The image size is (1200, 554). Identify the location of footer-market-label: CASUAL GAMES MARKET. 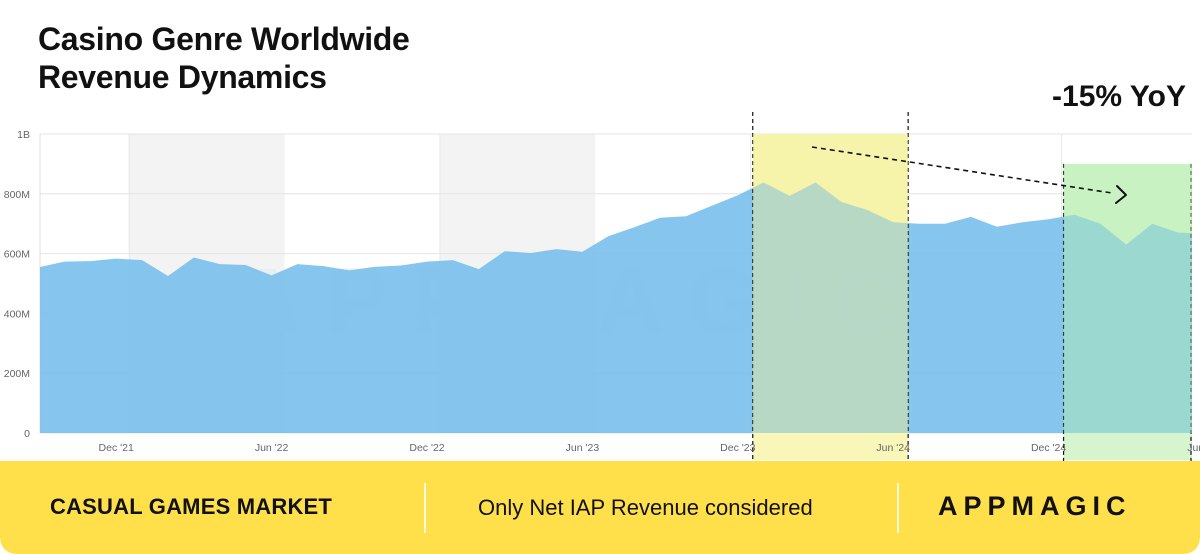
(191, 506).